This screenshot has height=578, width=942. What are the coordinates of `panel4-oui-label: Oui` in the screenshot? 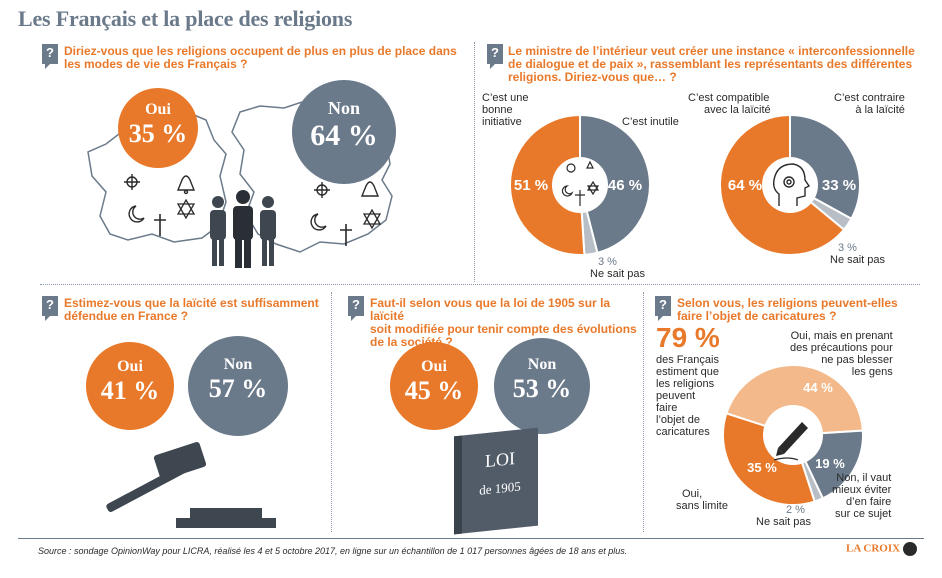 It's located at (434, 366).